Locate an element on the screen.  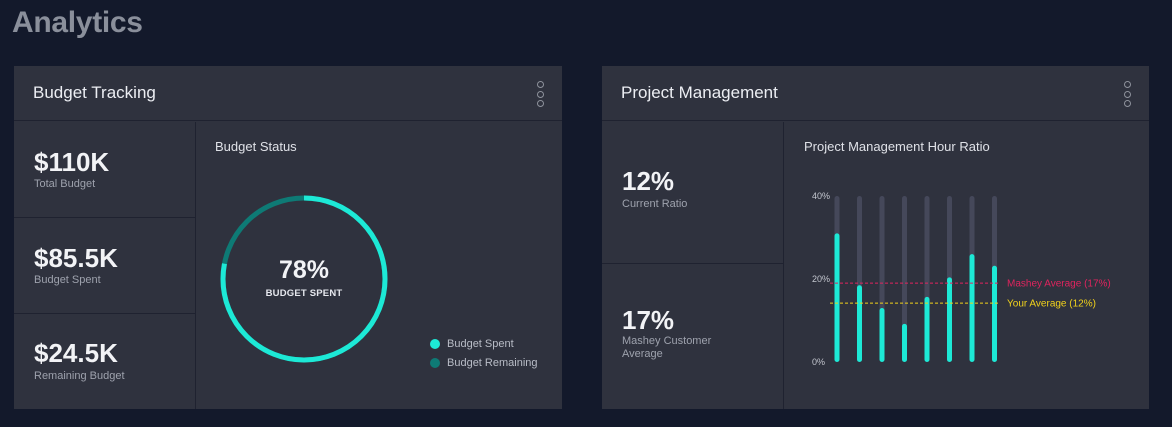
stat-value: 17% is located at coordinates (648, 320).